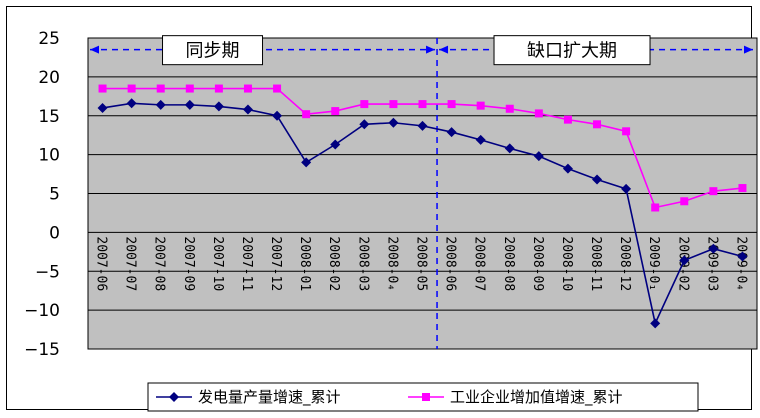 The height and width of the screenshot is (418, 760). I want to click on y-tick-label: 0, so click(54, 233).